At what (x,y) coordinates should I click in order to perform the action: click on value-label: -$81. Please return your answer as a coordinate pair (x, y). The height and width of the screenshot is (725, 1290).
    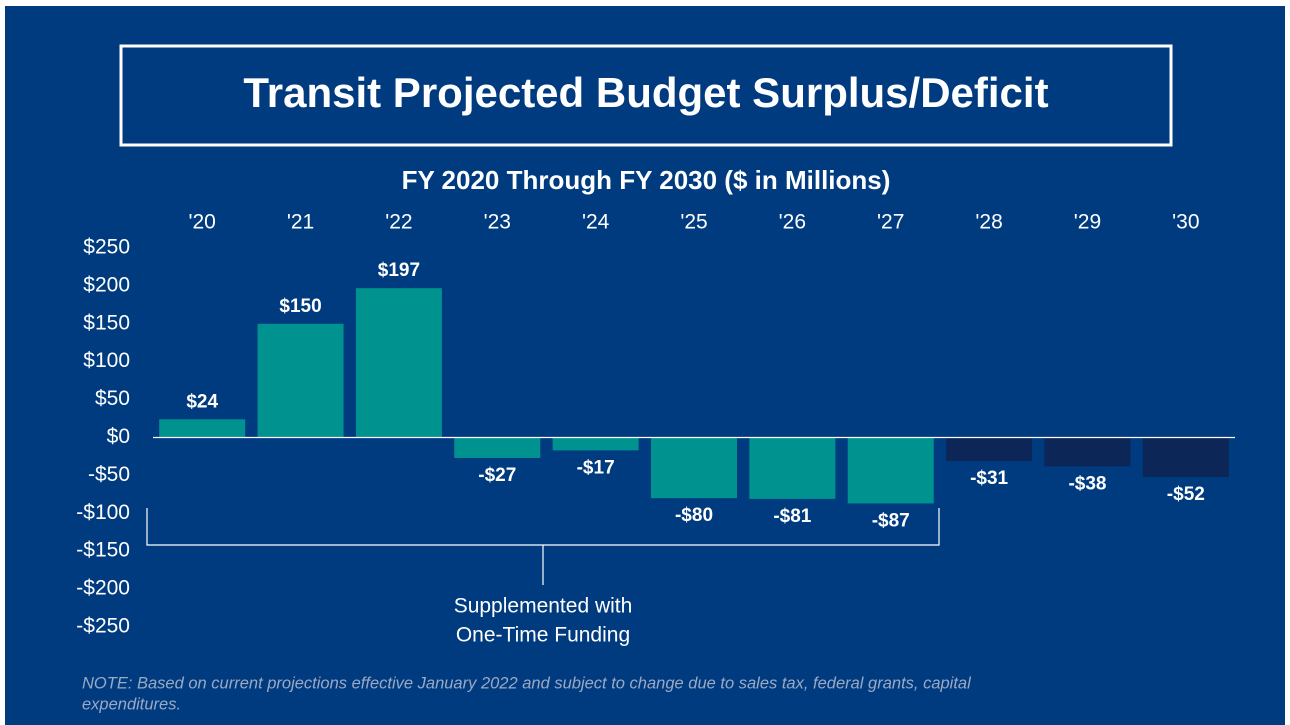
    Looking at the image, I should click on (792, 516).